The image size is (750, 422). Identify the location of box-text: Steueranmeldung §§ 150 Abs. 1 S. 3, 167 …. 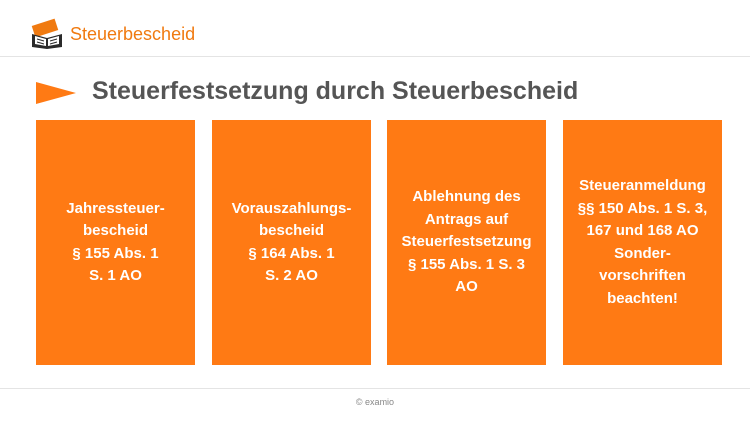
(642, 242).